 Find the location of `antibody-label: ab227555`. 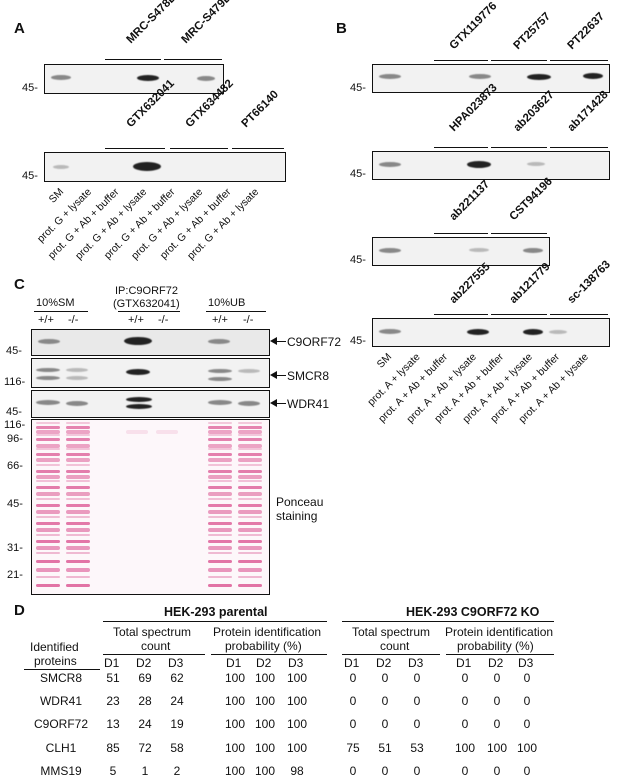

antibody-label: ab227555 is located at coordinates (470, 283).